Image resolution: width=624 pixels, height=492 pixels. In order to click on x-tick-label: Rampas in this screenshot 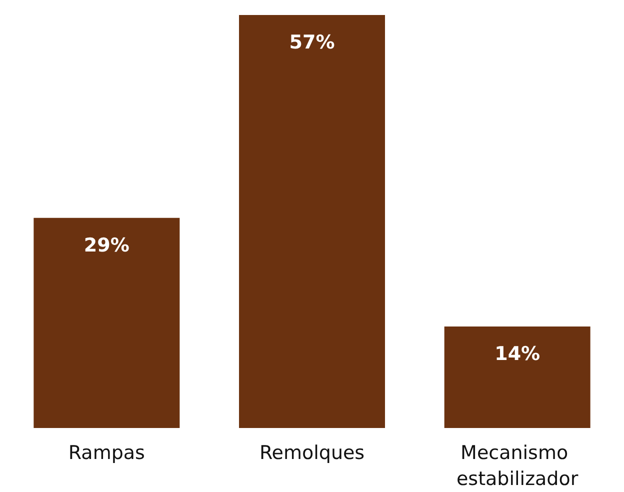, I will do `click(106, 453)`.